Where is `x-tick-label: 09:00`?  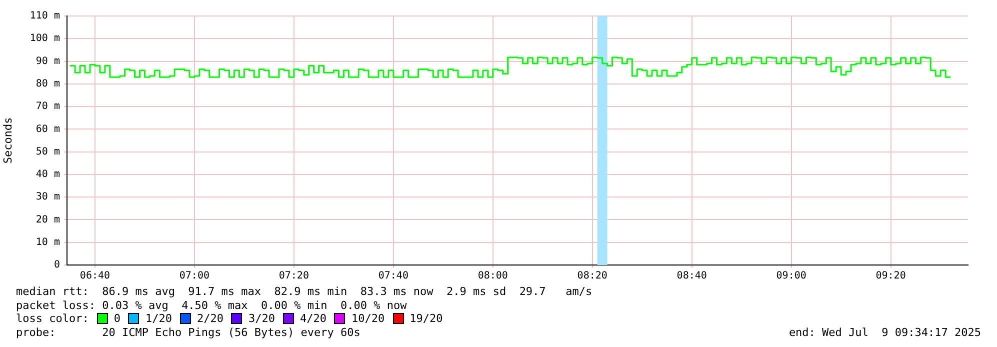 x-tick-label: 09:00 is located at coordinates (791, 276).